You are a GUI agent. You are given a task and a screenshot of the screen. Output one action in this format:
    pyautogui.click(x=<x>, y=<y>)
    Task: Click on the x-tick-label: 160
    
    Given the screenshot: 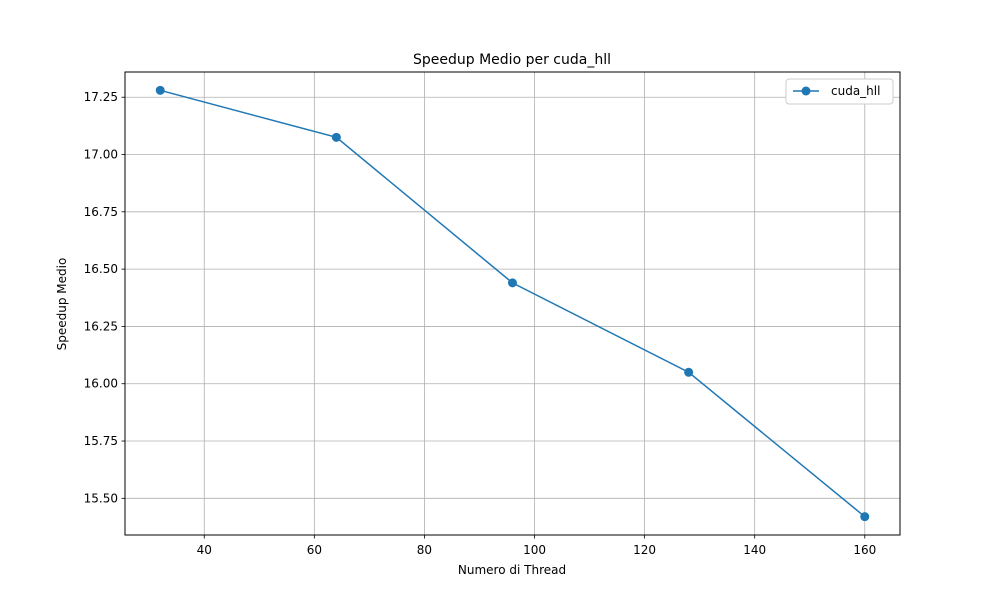 What is the action you would take?
    pyautogui.click(x=864, y=550)
    